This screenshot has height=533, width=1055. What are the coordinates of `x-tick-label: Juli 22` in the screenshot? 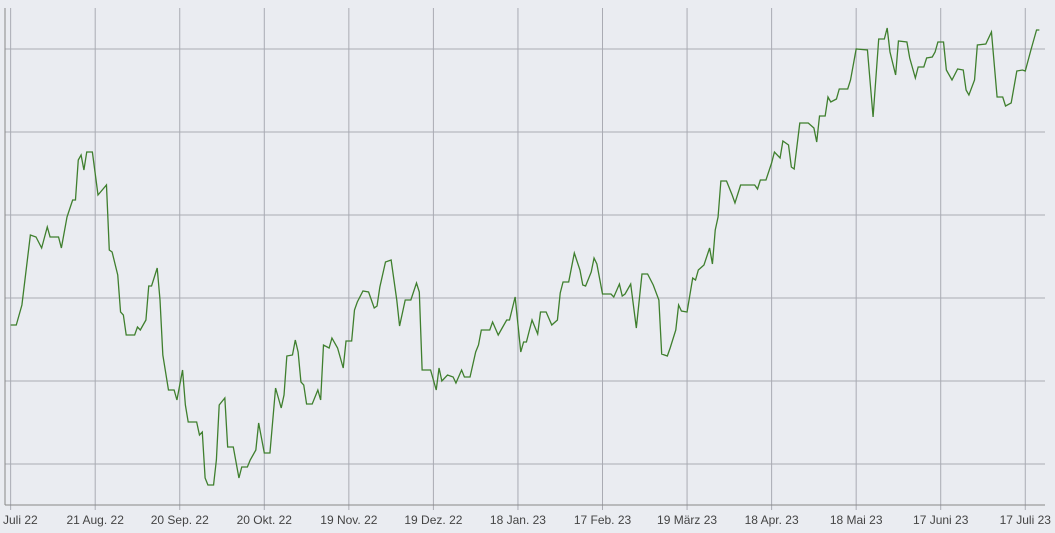 It's located at (20, 520).